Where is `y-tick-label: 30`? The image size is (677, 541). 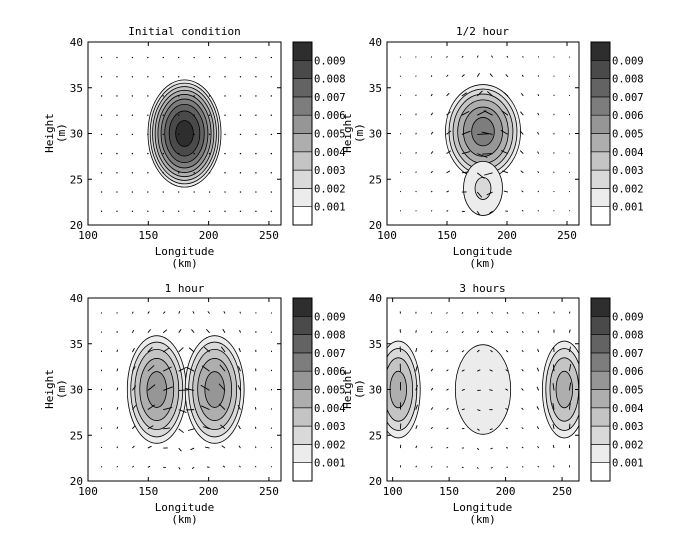 y-tick-label: 30 is located at coordinates (375, 390).